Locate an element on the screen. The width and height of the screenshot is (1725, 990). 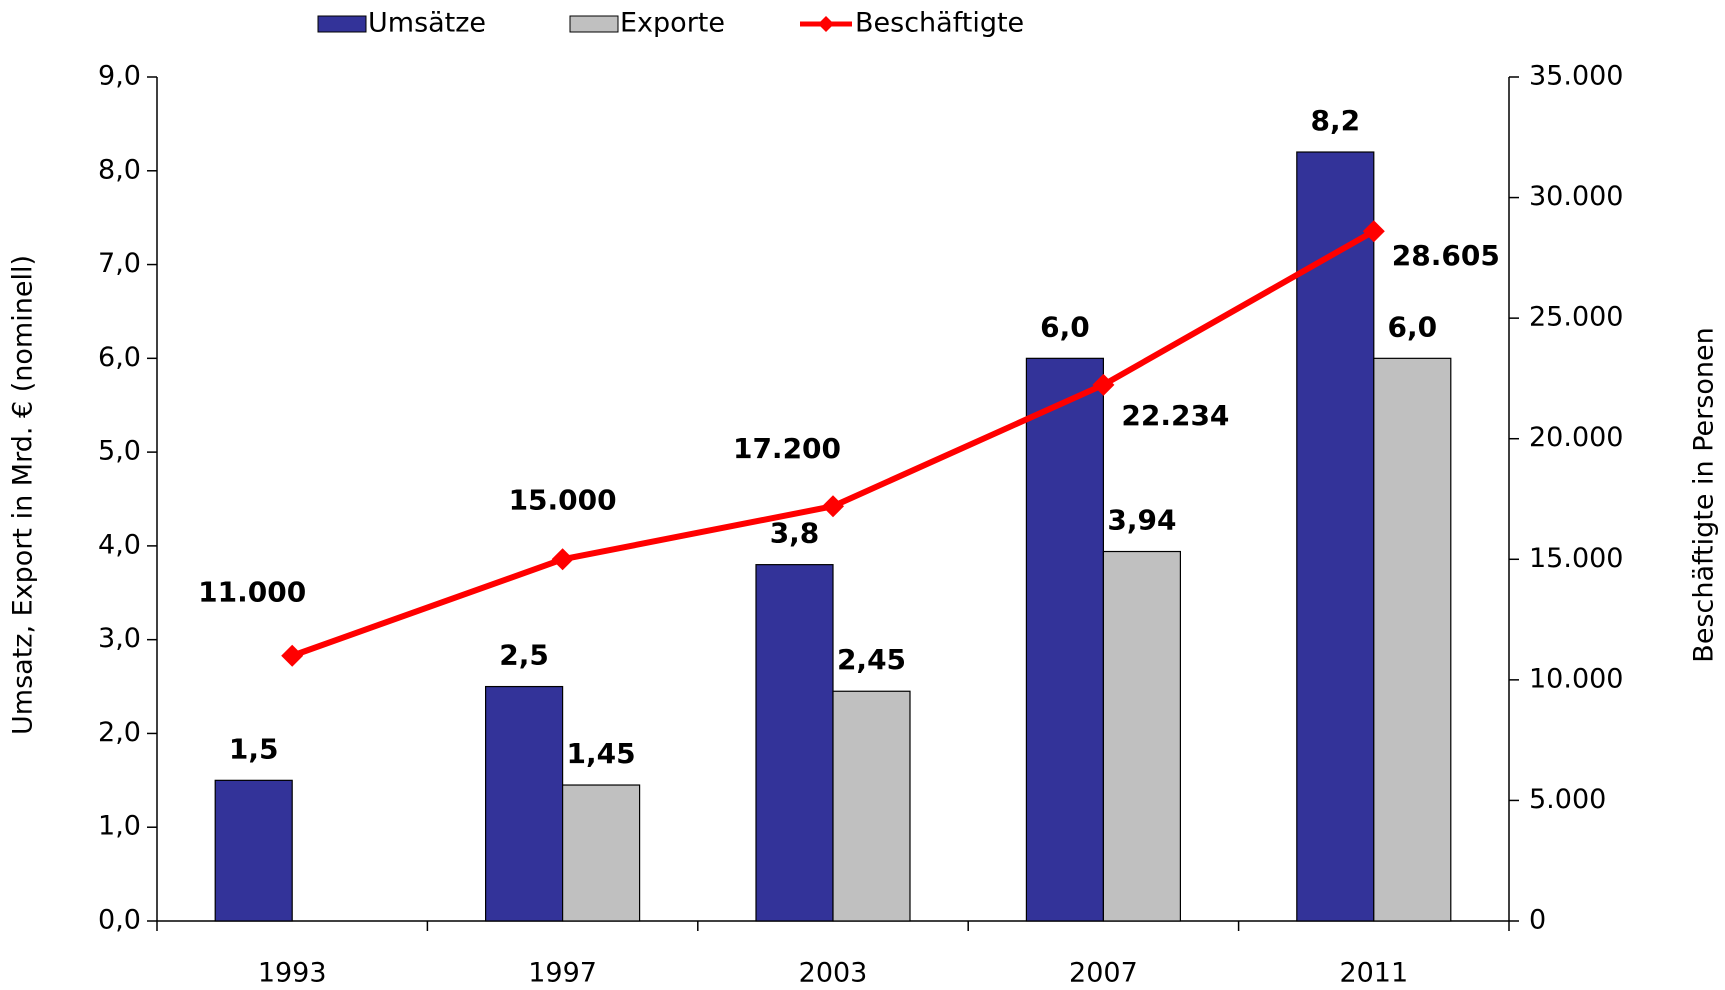
x-tick-label: 2007 is located at coordinates (1103, 973).